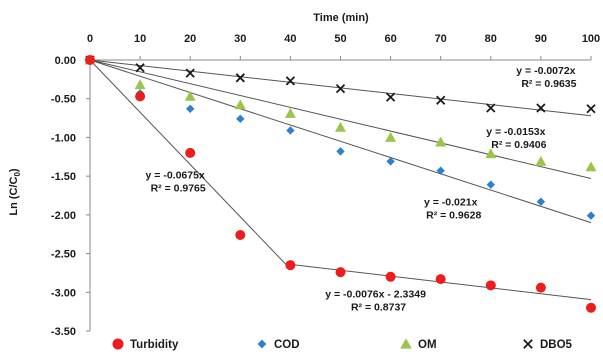 The image size is (603, 359). Describe the element at coordinates (154, 345) in the screenshot. I see `legend-label-turbidity: Turbidity` at that location.